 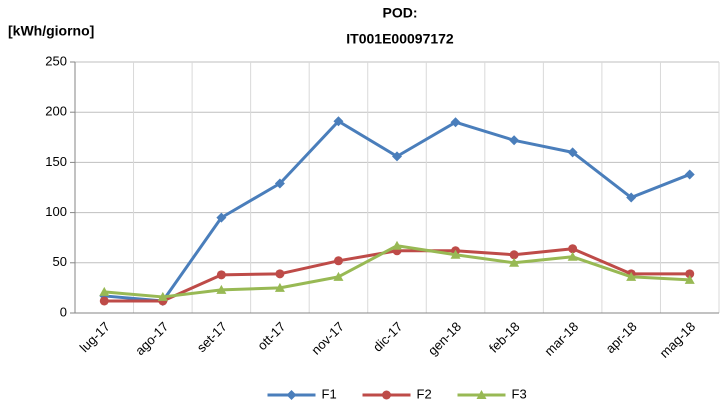 I want to click on y-tick-label: 250, so click(x=56, y=60).